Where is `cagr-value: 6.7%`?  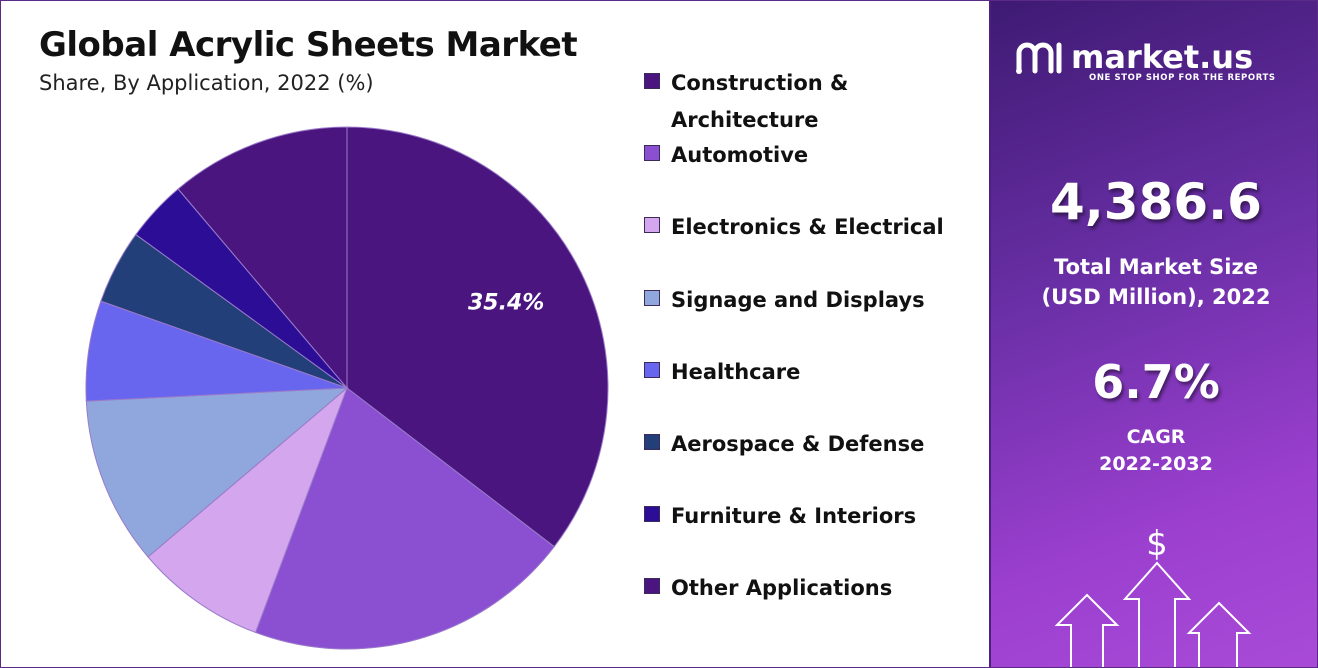
cagr-value: 6.7% is located at coordinates (1156, 382).